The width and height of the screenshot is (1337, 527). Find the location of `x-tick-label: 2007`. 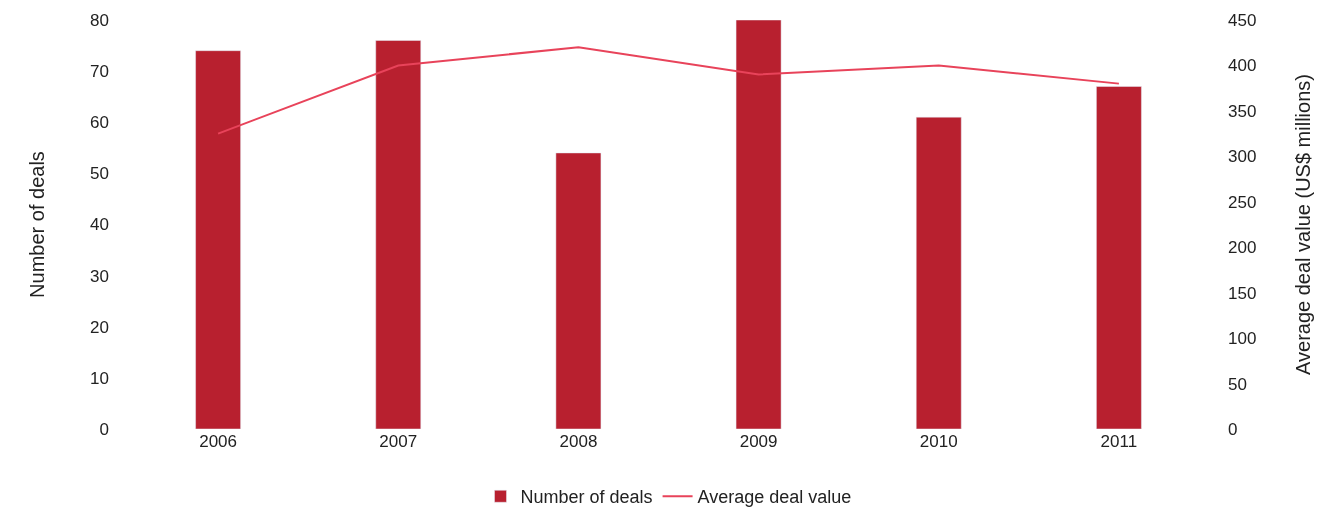

x-tick-label: 2007 is located at coordinates (398, 441).